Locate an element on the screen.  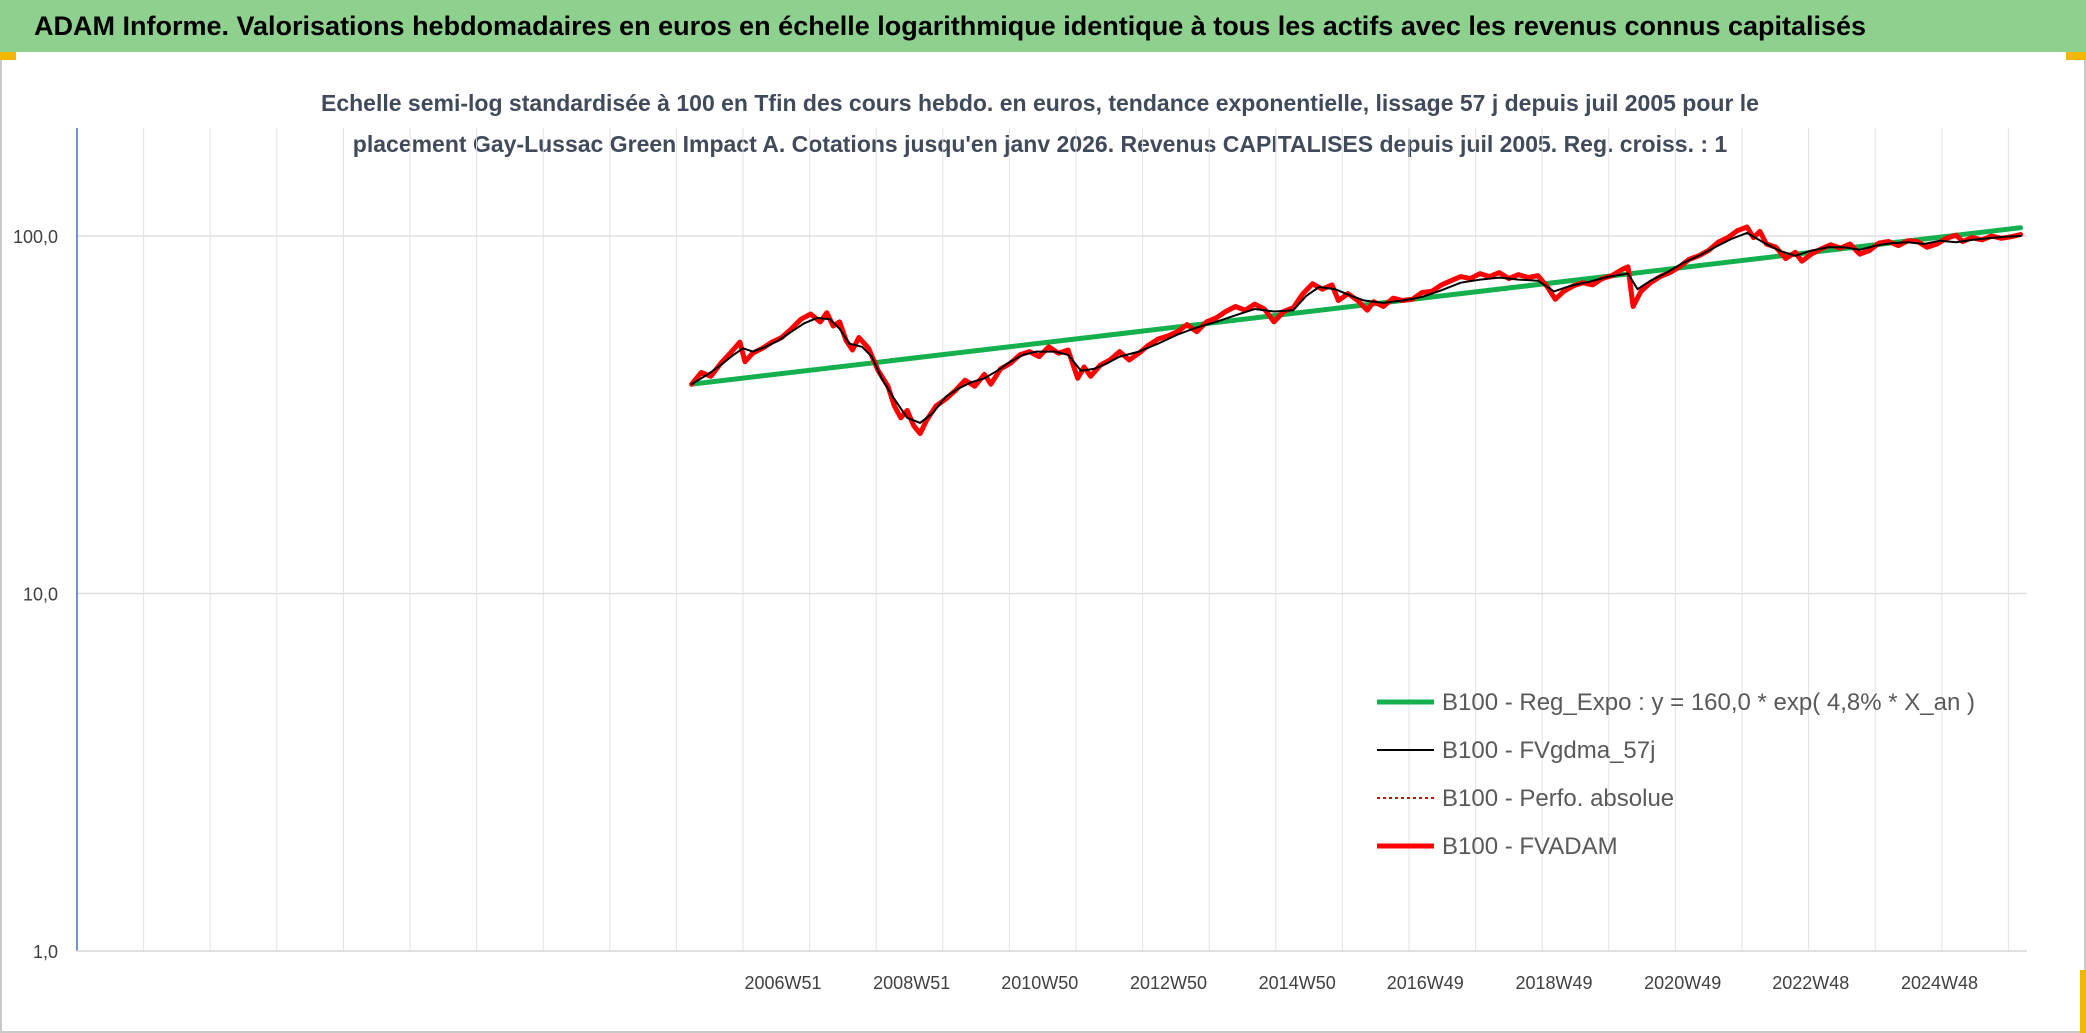
x-tick-label: 2014W50 is located at coordinates (1297, 983).